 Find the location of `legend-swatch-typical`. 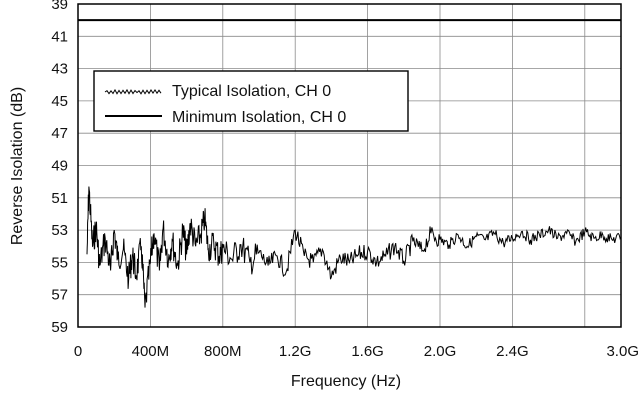

legend-swatch-typical is located at coordinates (133, 91).